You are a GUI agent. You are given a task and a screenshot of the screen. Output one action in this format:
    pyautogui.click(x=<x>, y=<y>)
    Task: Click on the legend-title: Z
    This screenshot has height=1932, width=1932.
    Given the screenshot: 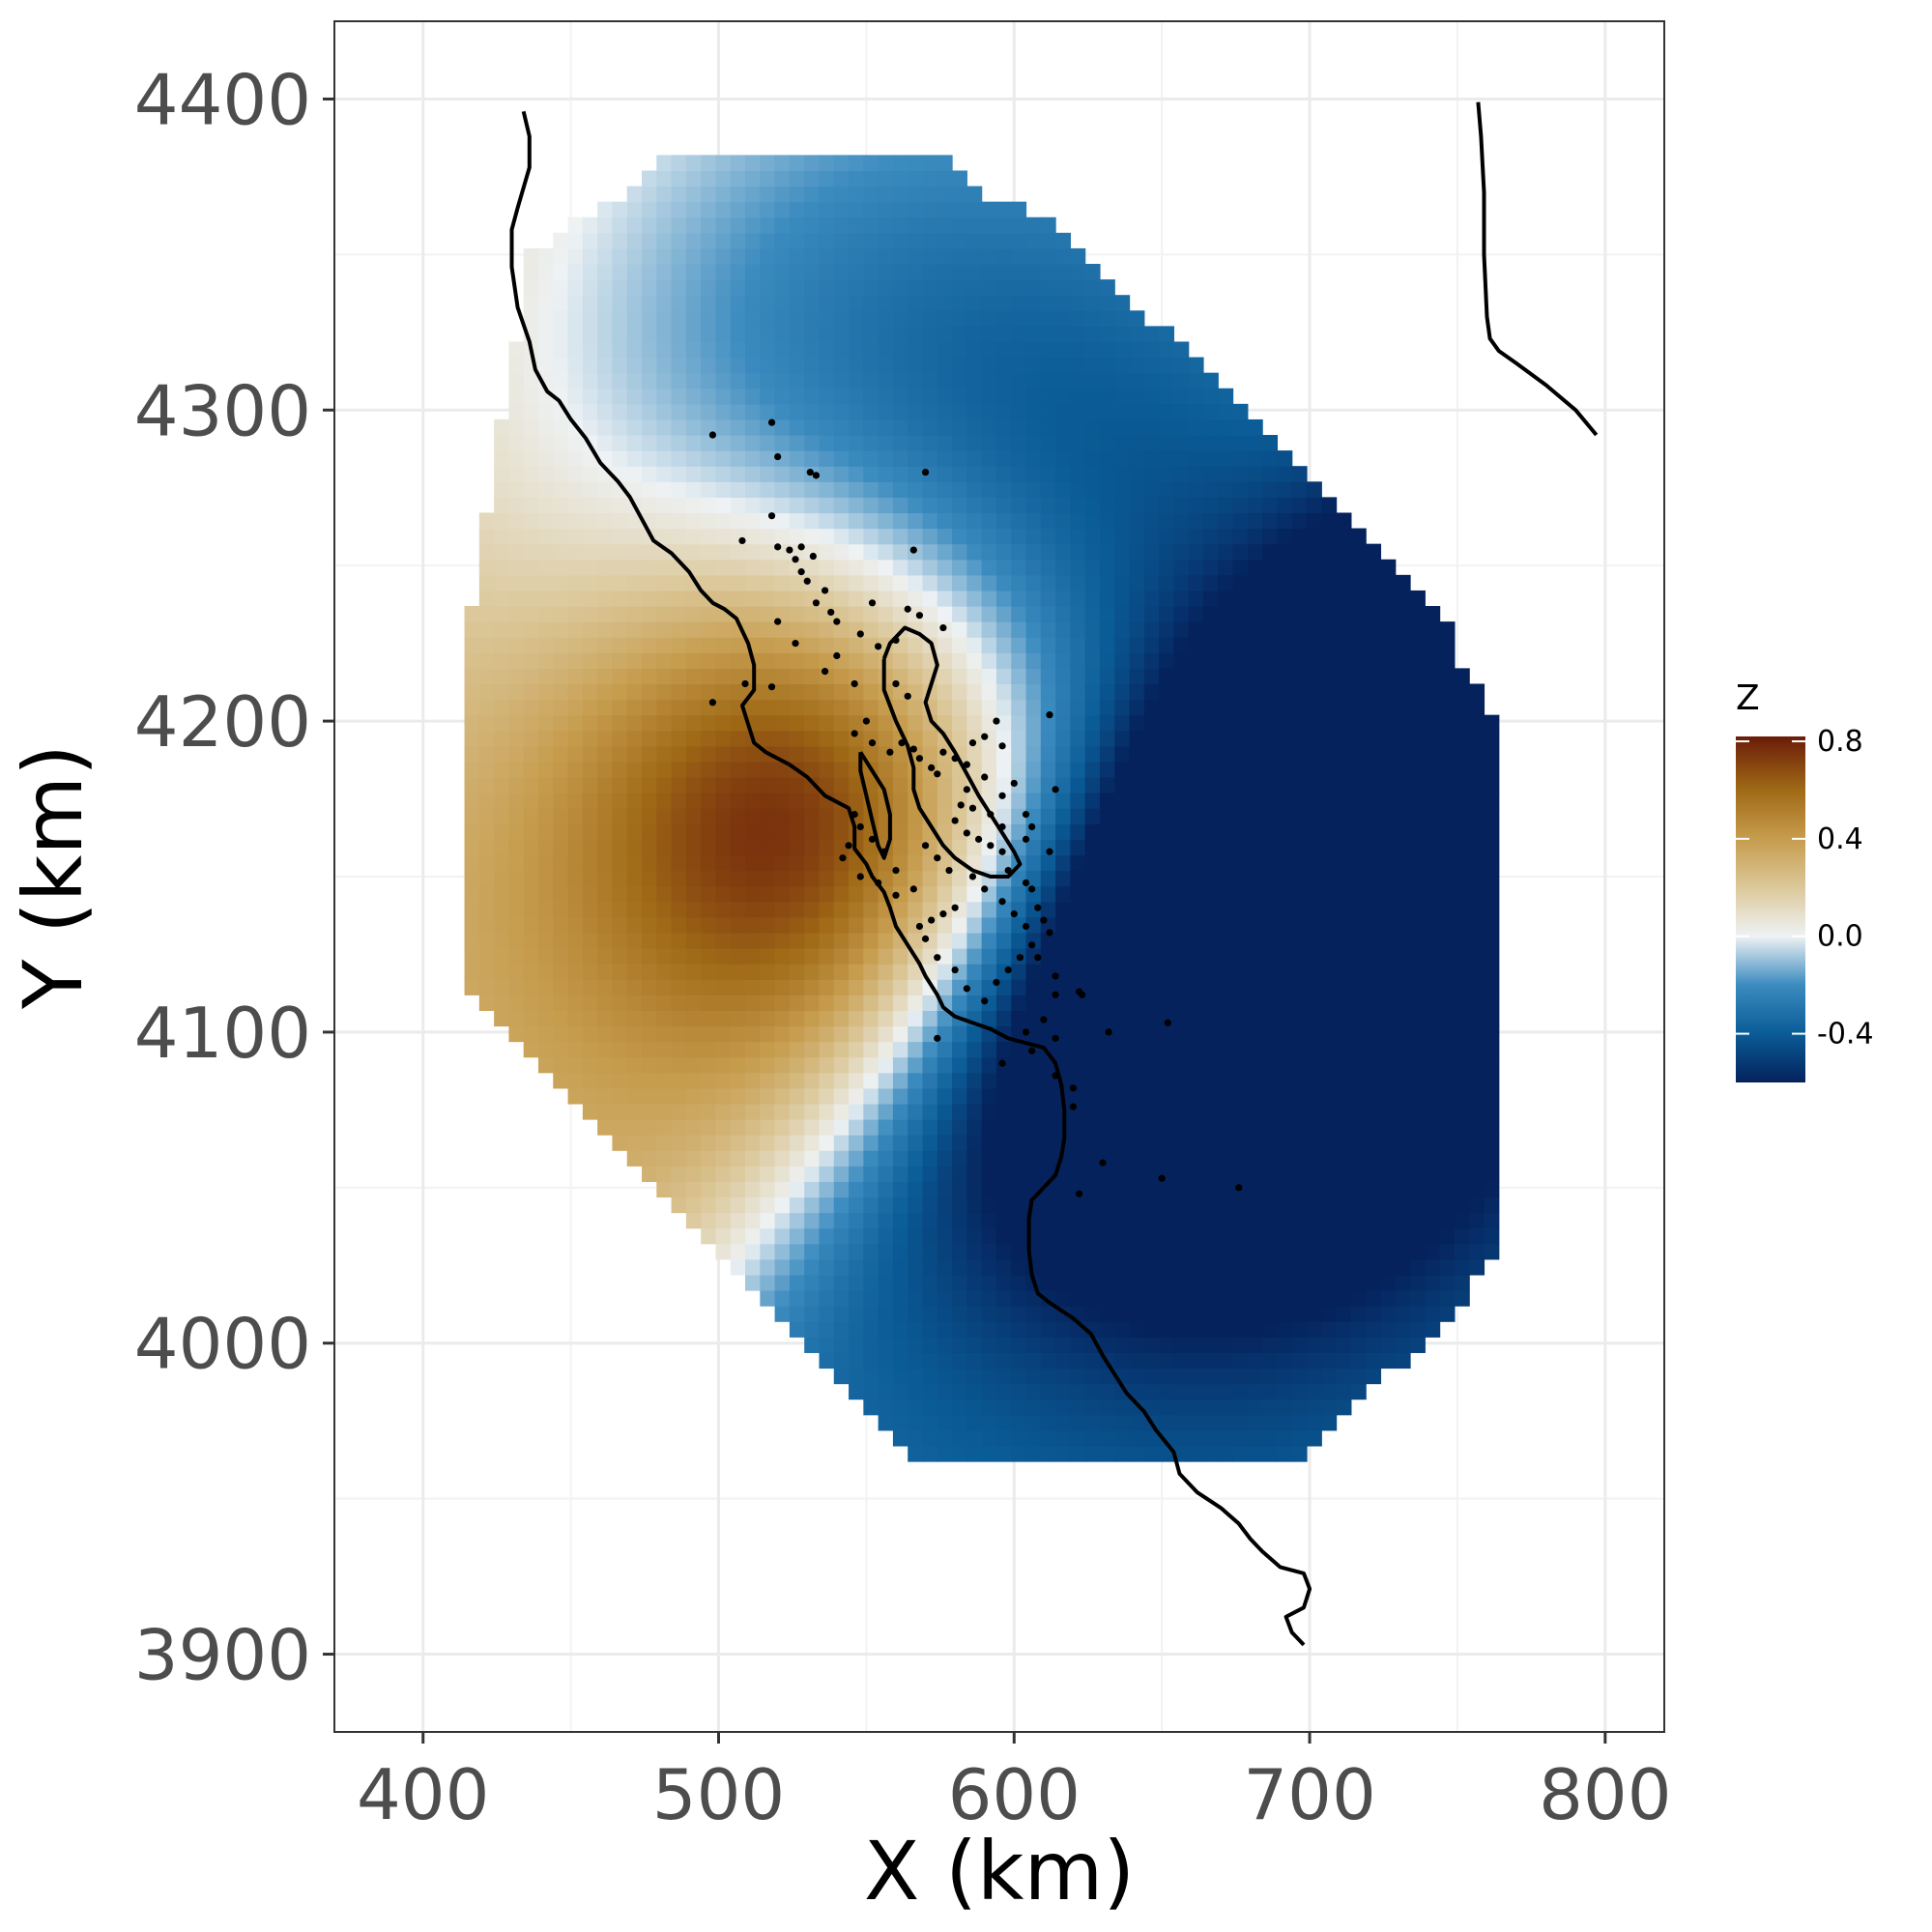 What is the action you would take?
    pyautogui.click(x=1748, y=698)
    